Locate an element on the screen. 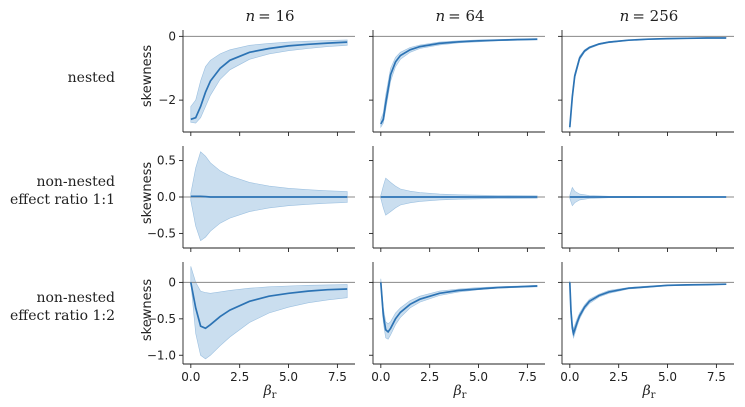 This screenshot has height=407, width=745. panel-r3-c1: 0 −0.5 −1.0 0.0 2.5 5.0 7.5 is located at coordinates (251, 323).